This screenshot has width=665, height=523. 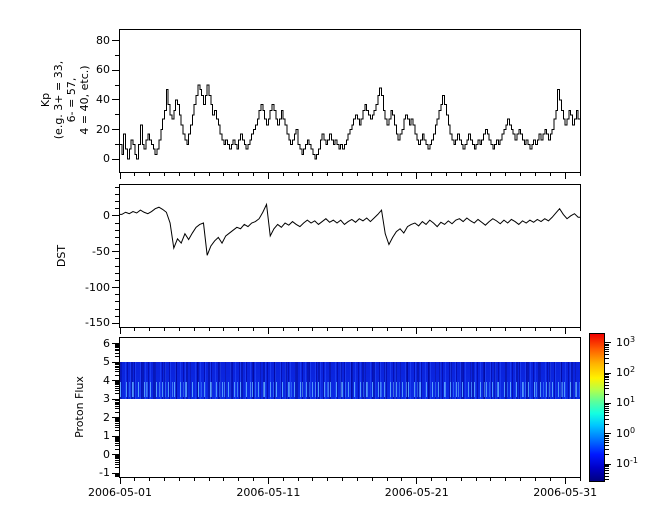 What do you see at coordinates (58, 100) in the screenshot?
I see `kp-axis-title-line2: (e.g. 3+ = 33,` at bounding box center [58, 100].